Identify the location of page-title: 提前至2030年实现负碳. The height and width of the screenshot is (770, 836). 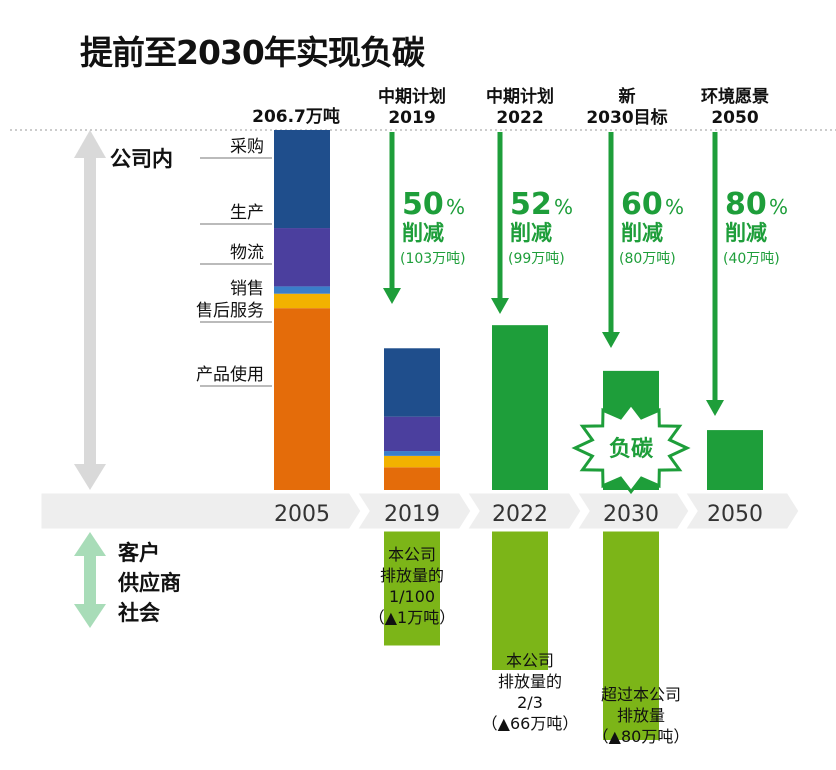
(252, 52).